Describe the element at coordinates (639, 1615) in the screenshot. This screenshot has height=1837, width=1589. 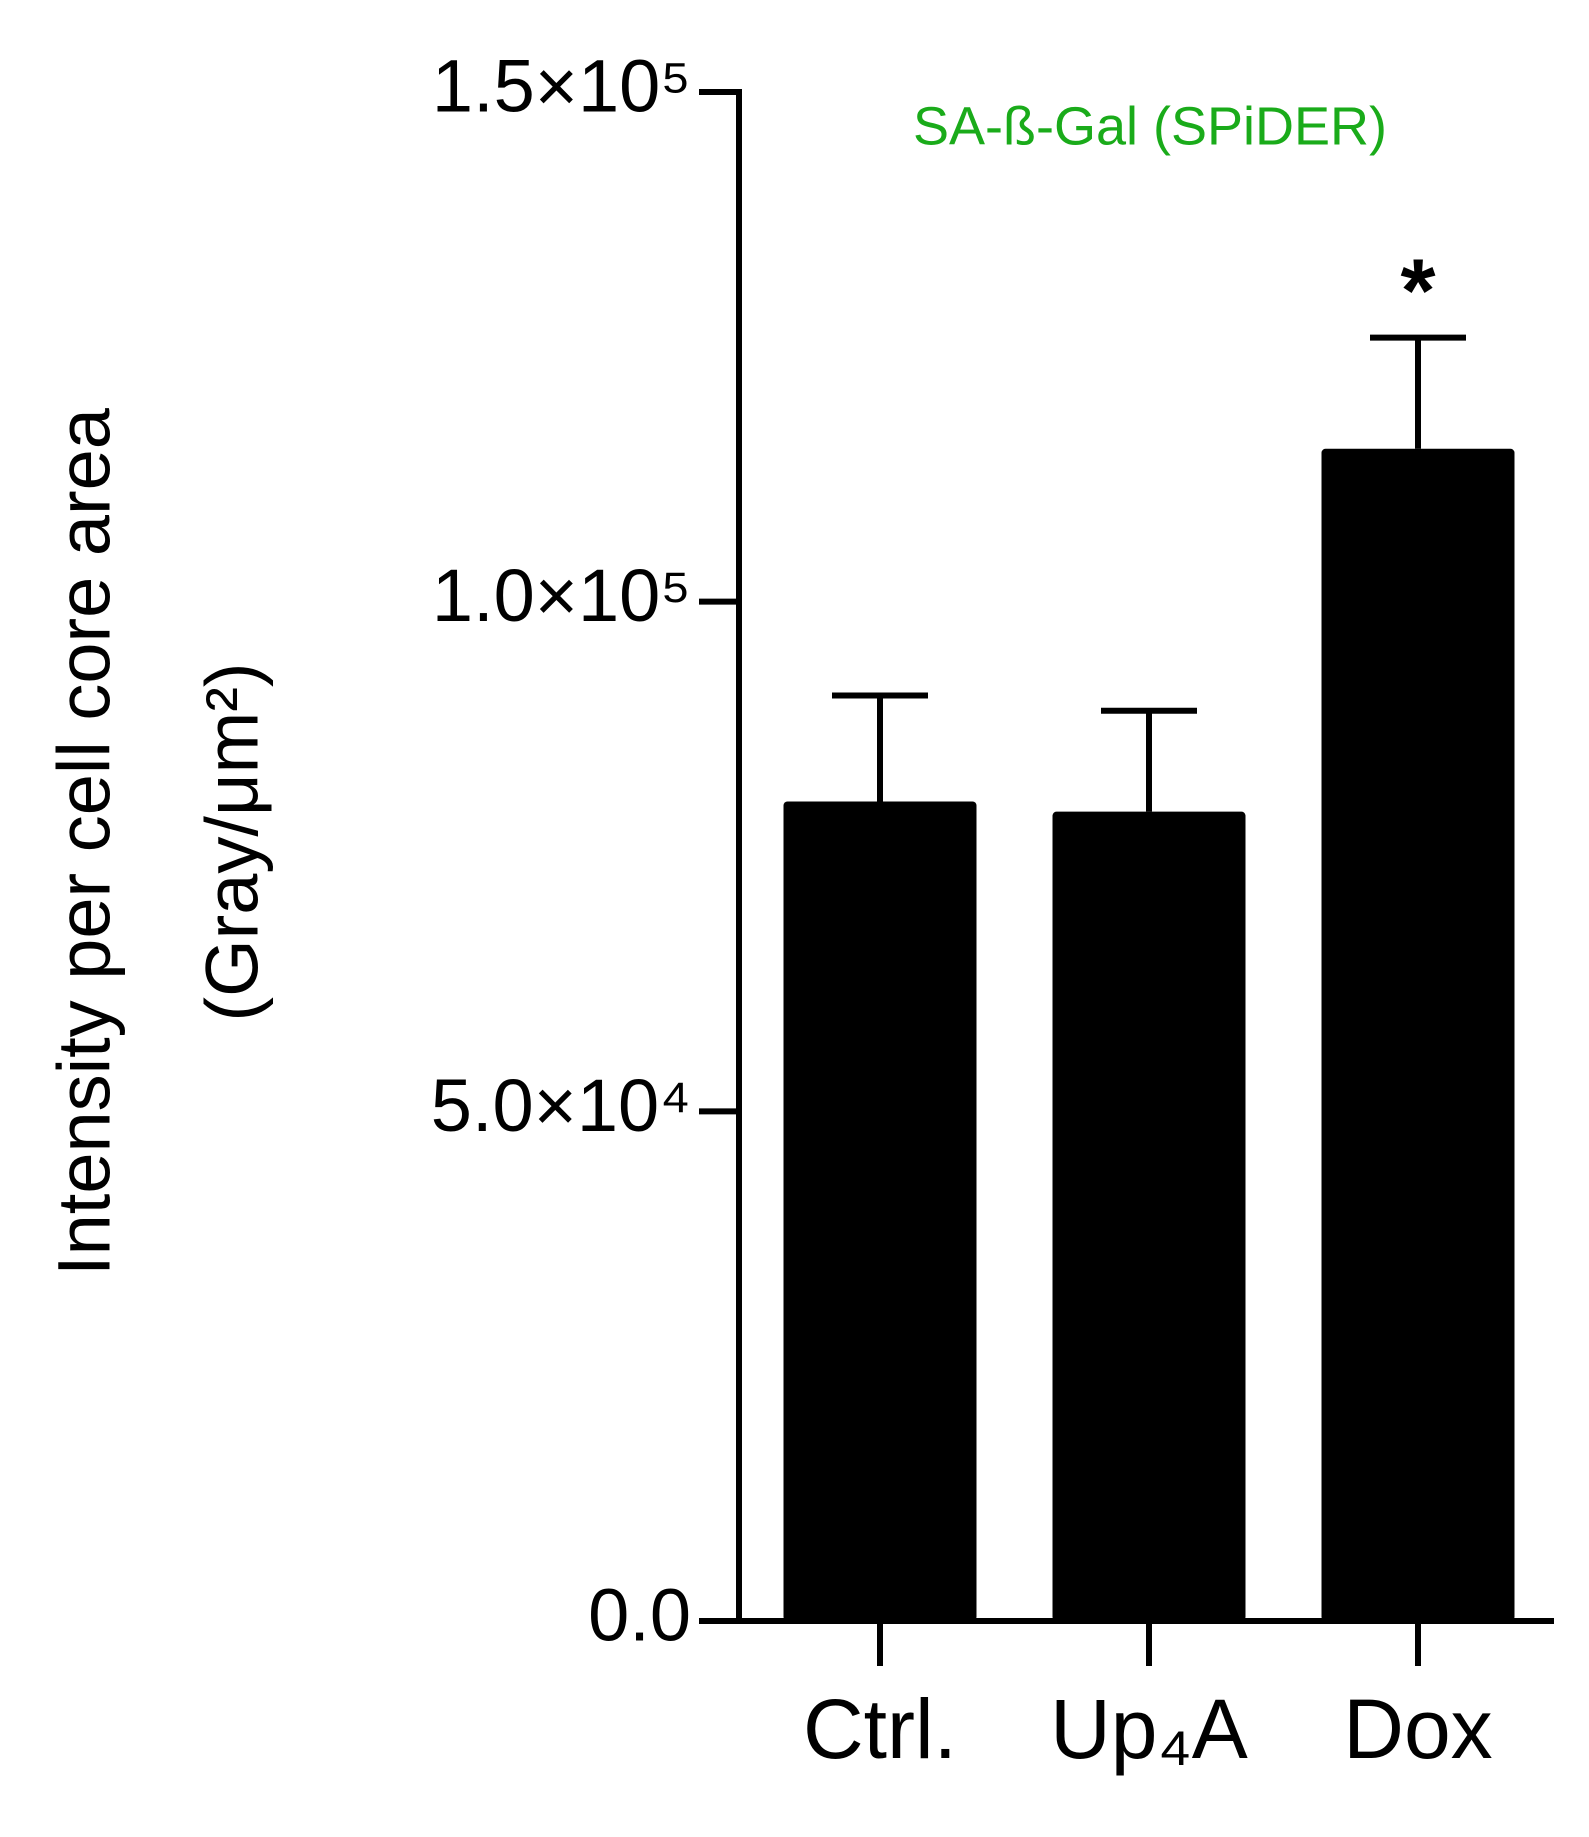
I see `y-tick-label: 0.0` at that location.